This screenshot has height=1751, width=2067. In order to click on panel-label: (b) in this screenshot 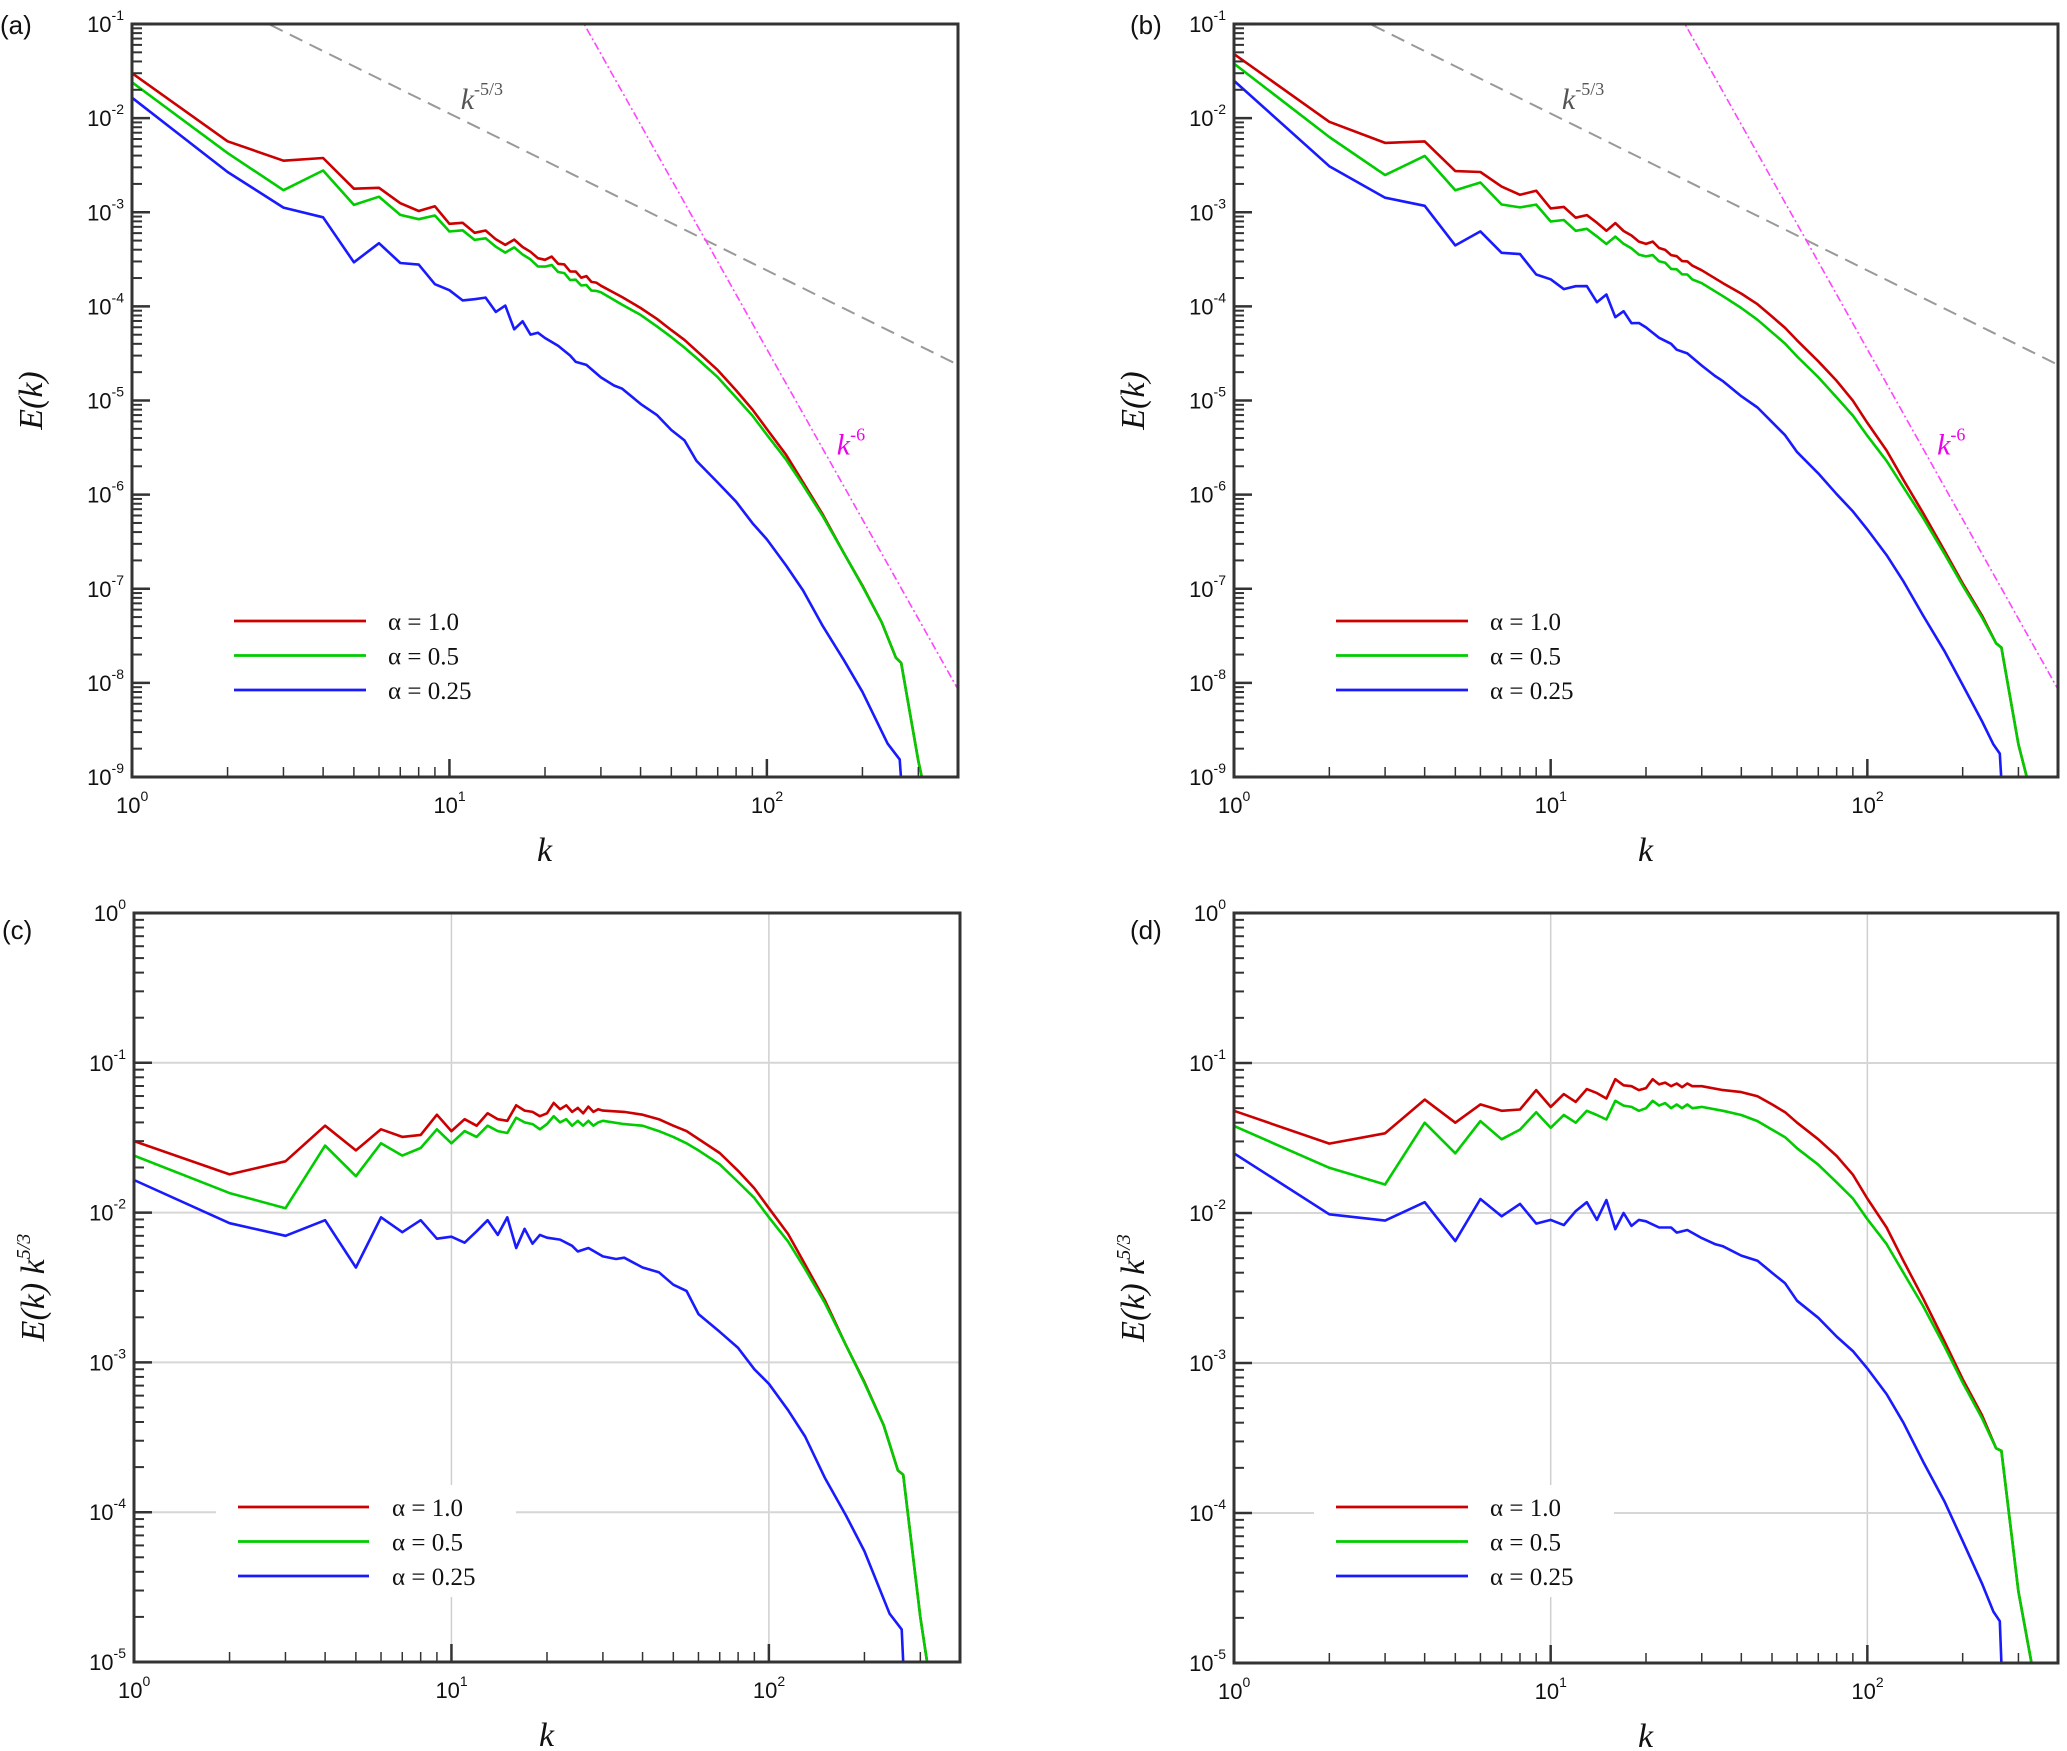, I will do `click(1146, 25)`.